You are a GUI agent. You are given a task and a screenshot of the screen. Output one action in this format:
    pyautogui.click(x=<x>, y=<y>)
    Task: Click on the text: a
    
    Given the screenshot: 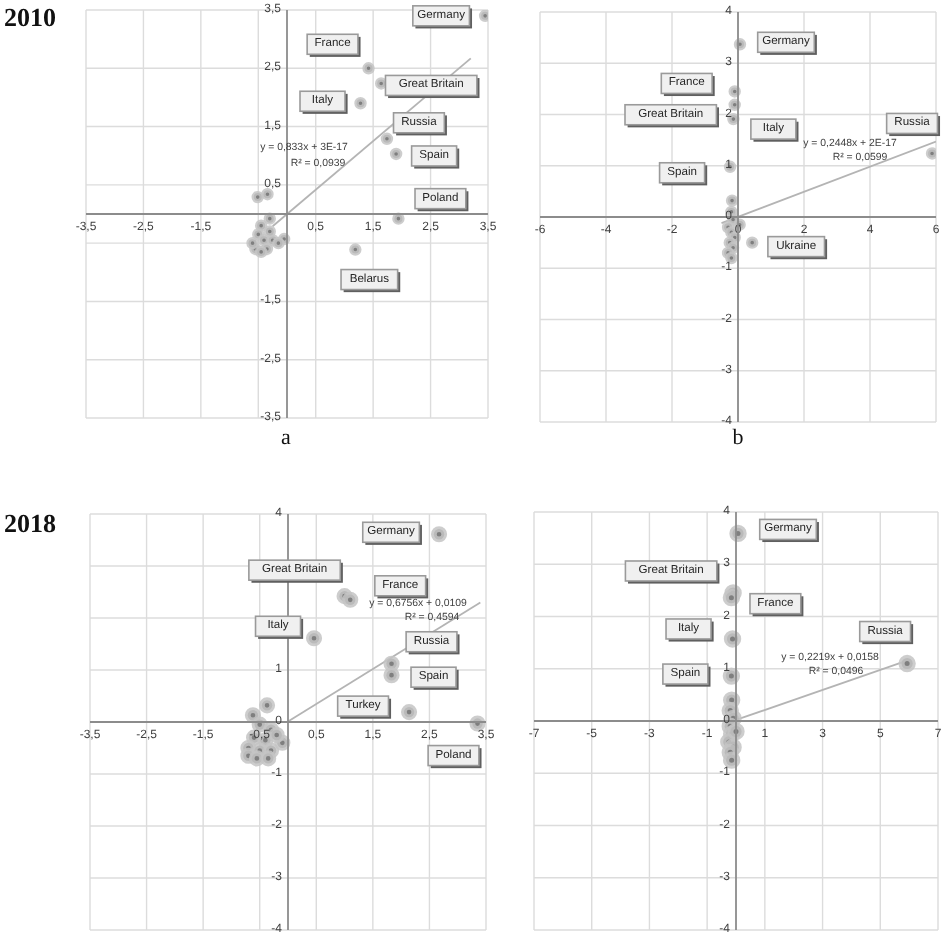 What is the action you would take?
    pyautogui.click(x=286, y=438)
    